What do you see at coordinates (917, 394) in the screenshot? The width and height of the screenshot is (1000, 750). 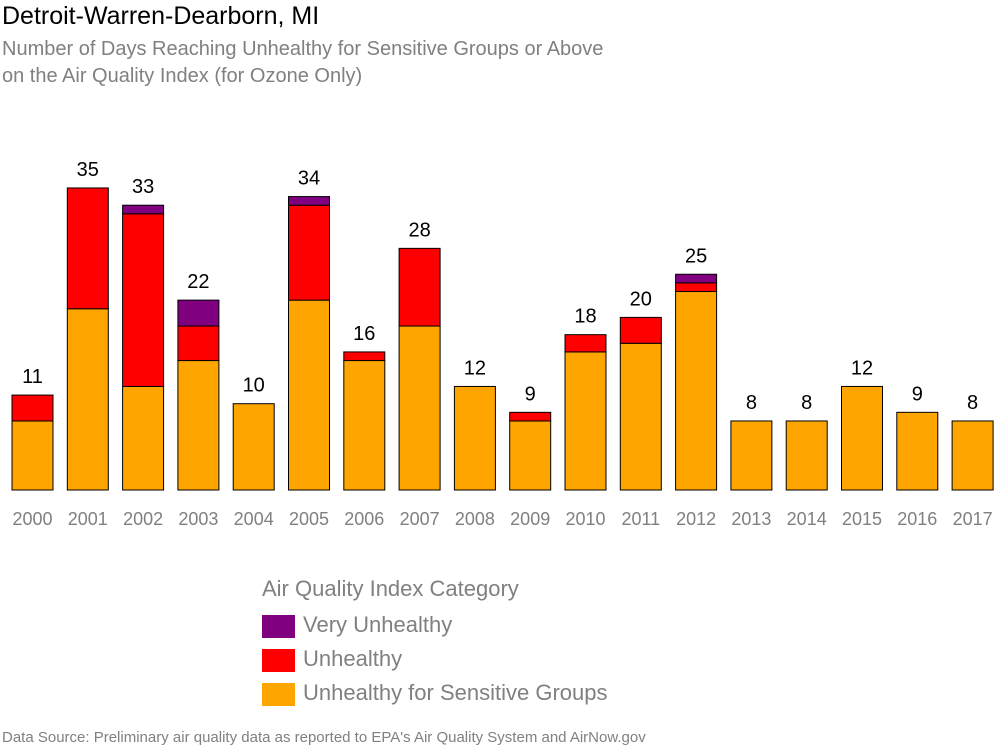 I see `data-label-2016: 9` at bounding box center [917, 394].